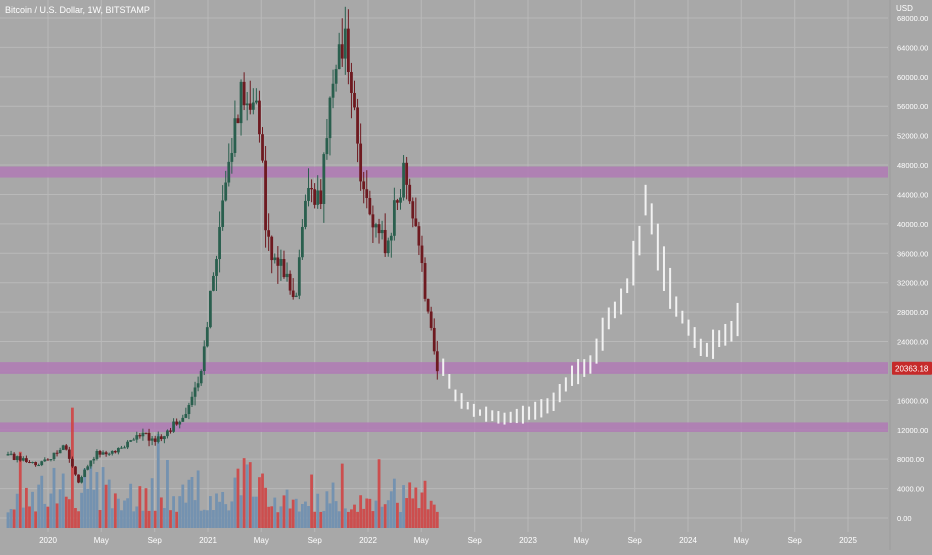  What do you see at coordinates (912, 224) in the screenshot?
I see `price-tick-label: 40000.00` at bounding box center [912, 224].